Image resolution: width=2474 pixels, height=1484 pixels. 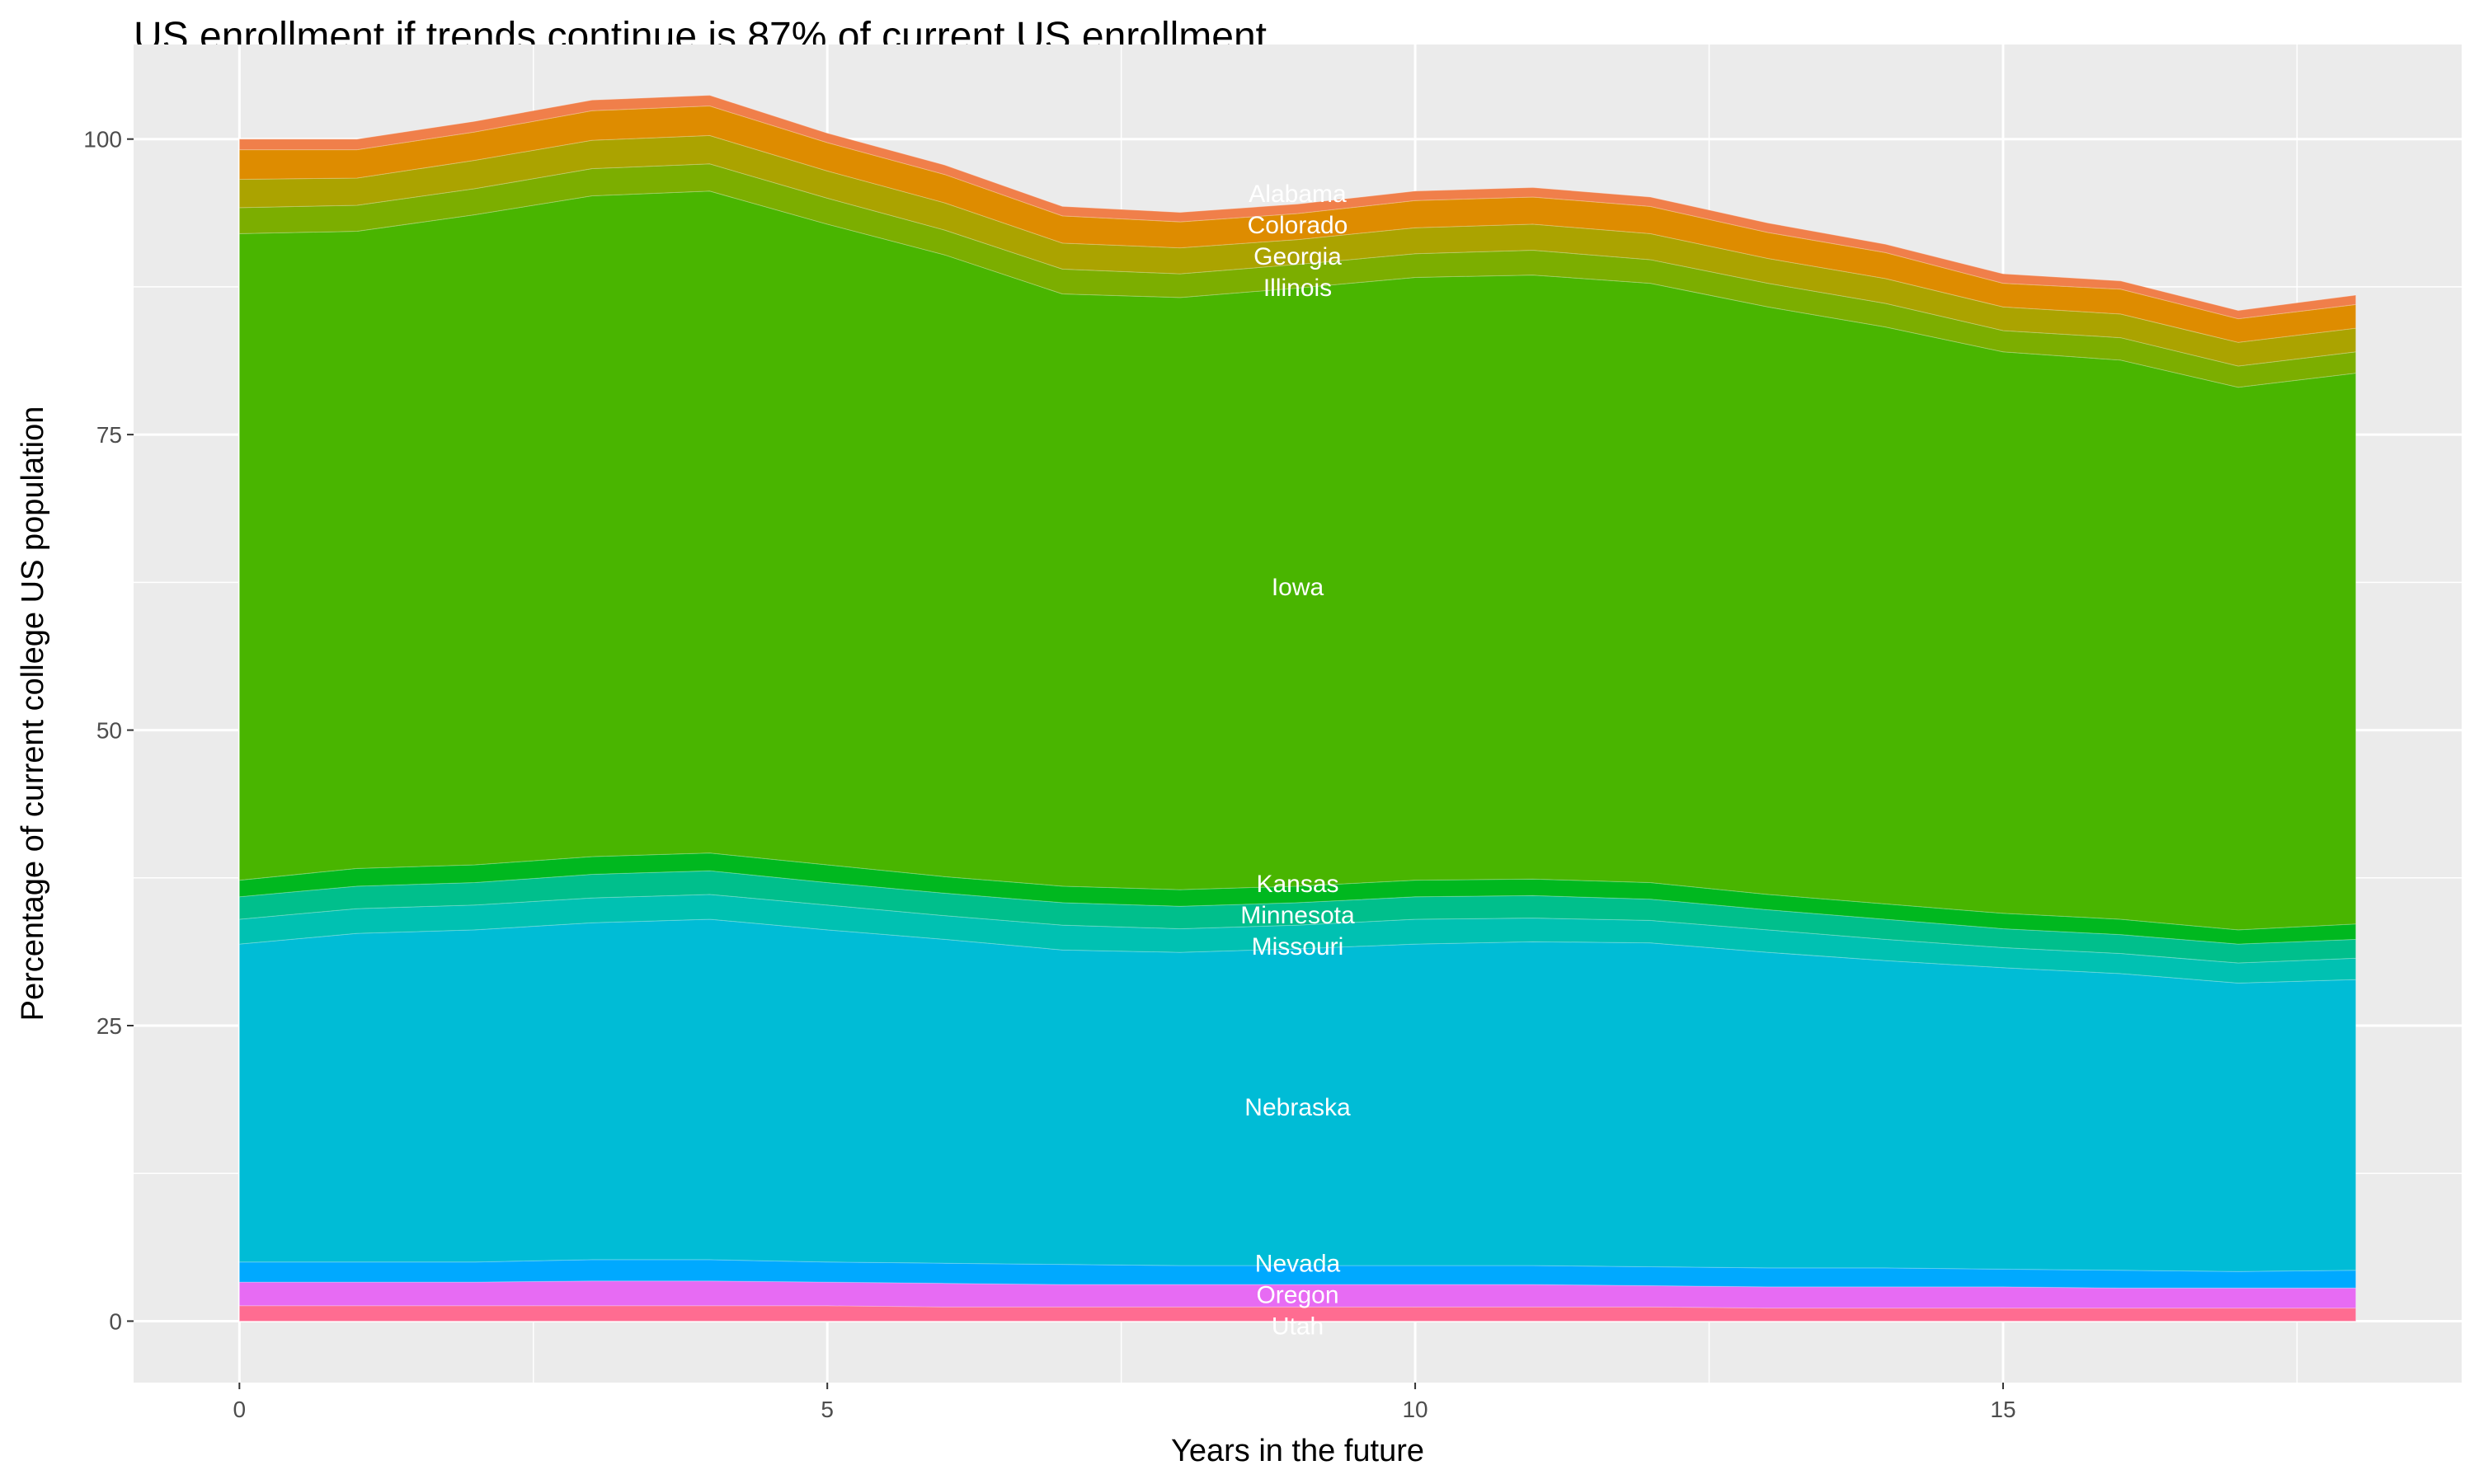 What do you see at coordinates (2002, 1409) in the screenshot?
I see `x-tick-label: 15` at bounding box center [2002, 1409].